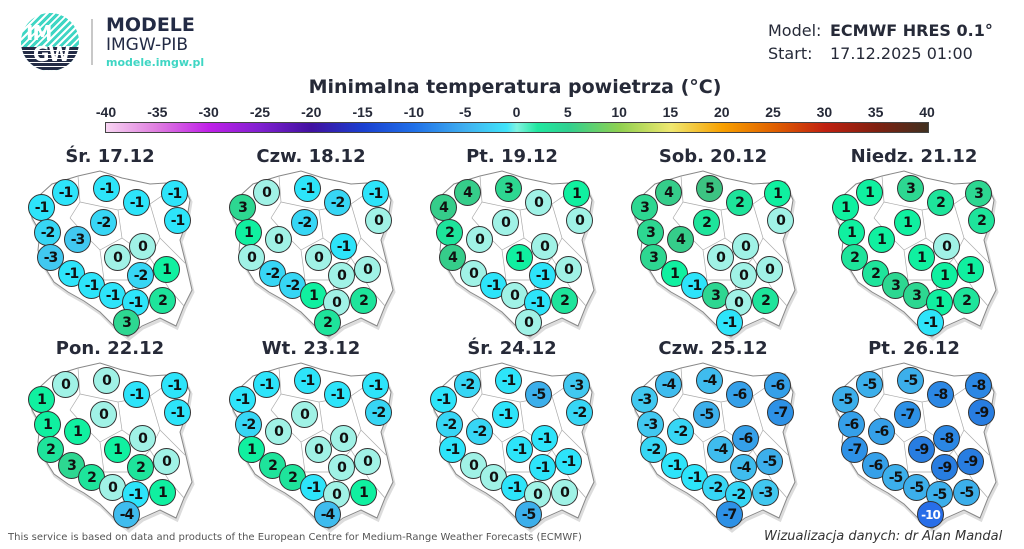  What do you see at coordinates (92, 42) in the screenshot?
I see `logo-divider` at bounding box center [92, 42].